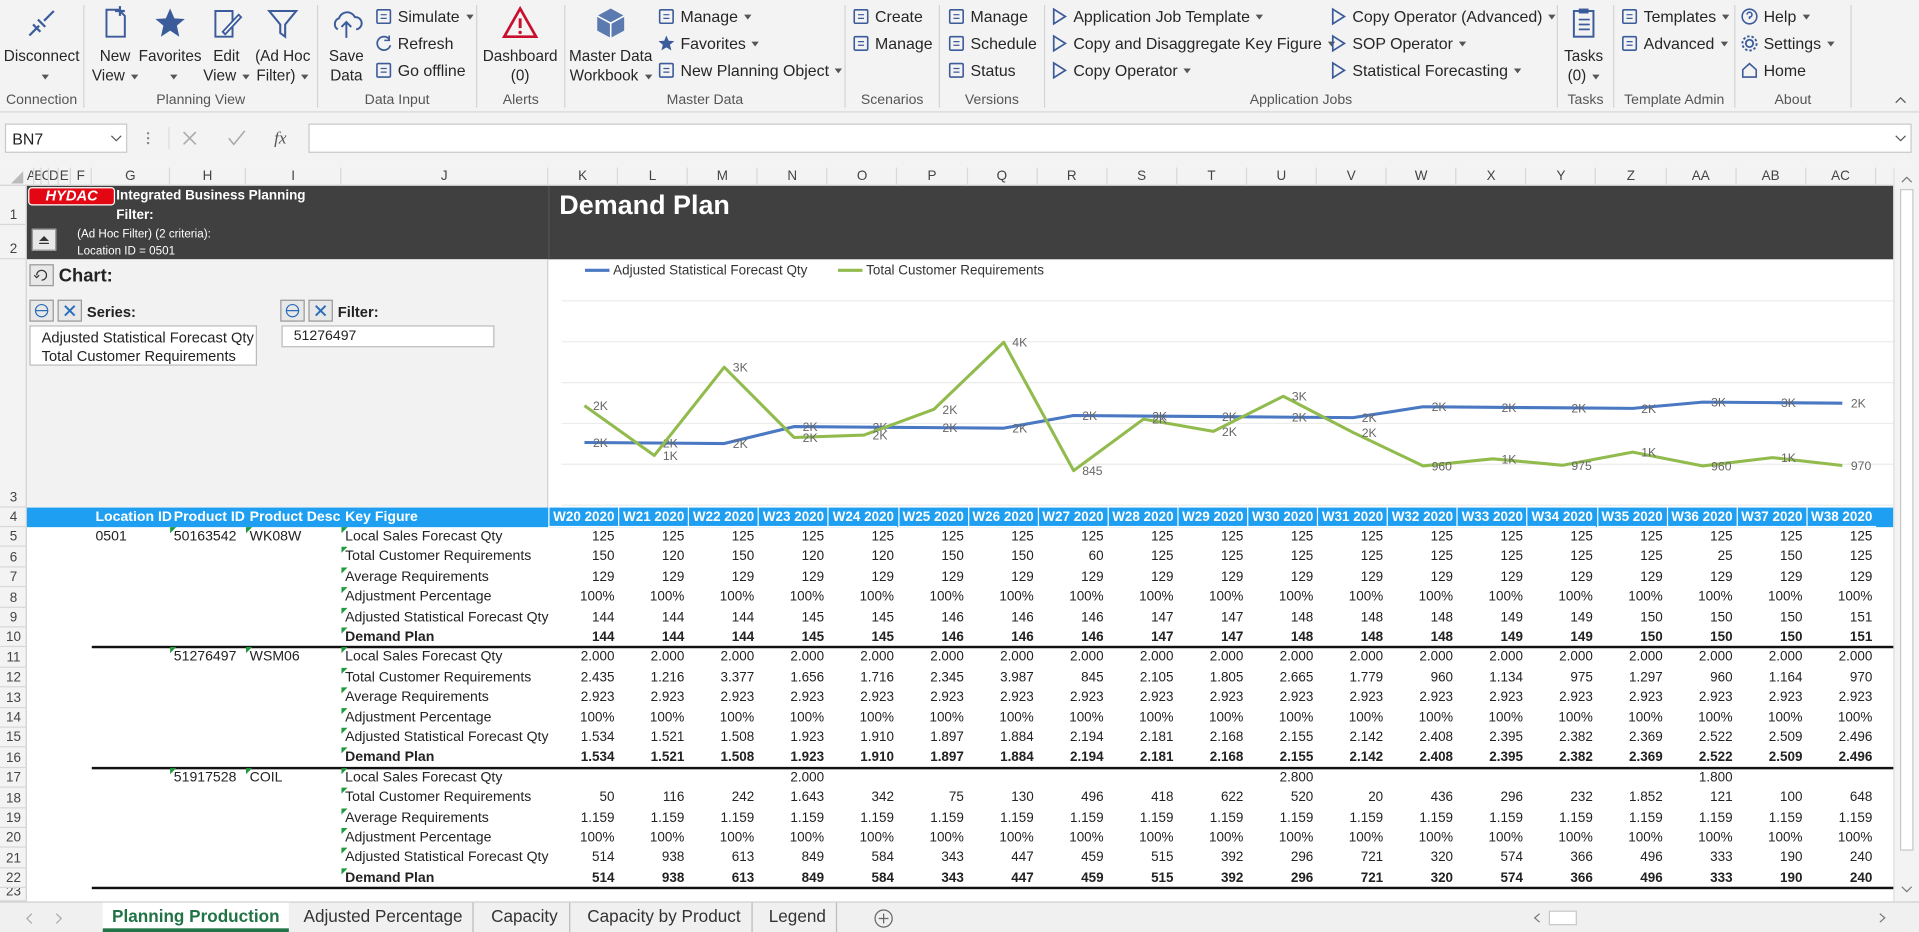 The image size is (1919, 932). I want to click on key-figure: Adjustment Percentage, so click(418, 597).